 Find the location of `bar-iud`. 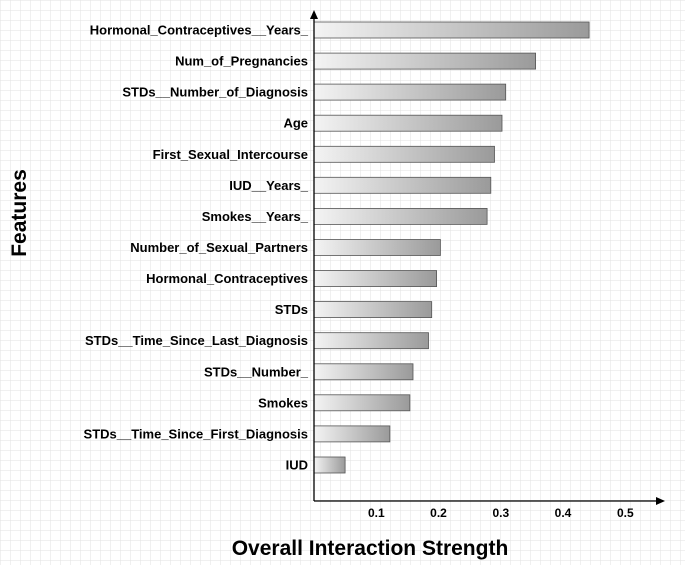

bar-iud is located at coordinates (329, 465).